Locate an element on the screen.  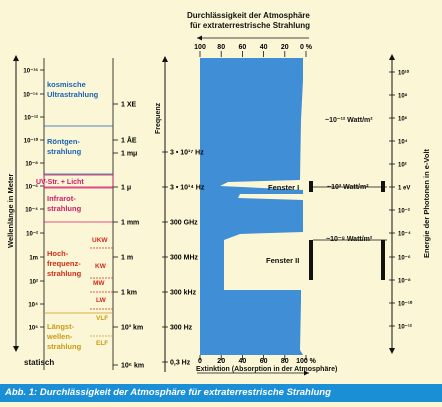
energy-tick-label: 10⁻¹² is located at coordinates (405, 327).